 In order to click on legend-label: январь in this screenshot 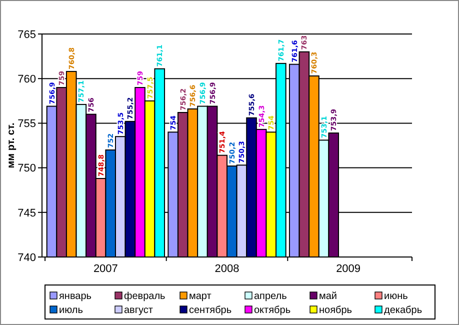, I will do `click(75, 296)`.